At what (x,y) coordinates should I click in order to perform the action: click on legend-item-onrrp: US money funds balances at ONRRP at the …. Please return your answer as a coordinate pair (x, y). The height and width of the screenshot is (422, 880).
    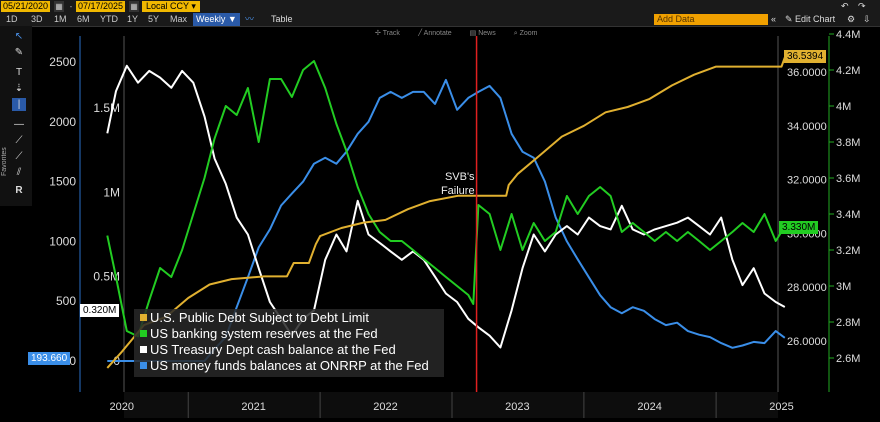
    Looking at the image, I should click on (284, 366).